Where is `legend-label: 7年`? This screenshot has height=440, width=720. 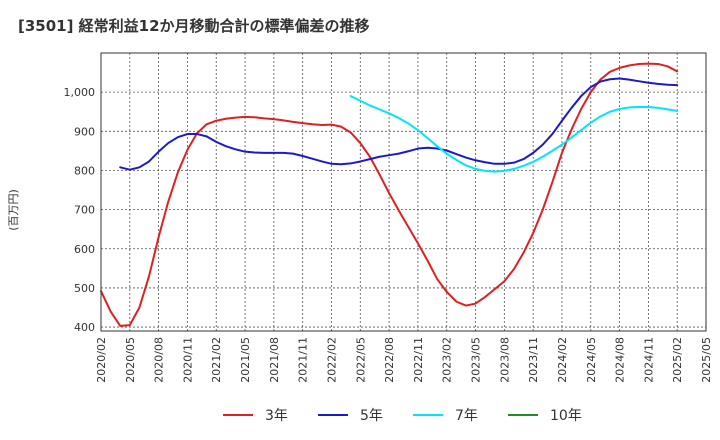 legend-label: 7年 is located at coordinates (466, 416).